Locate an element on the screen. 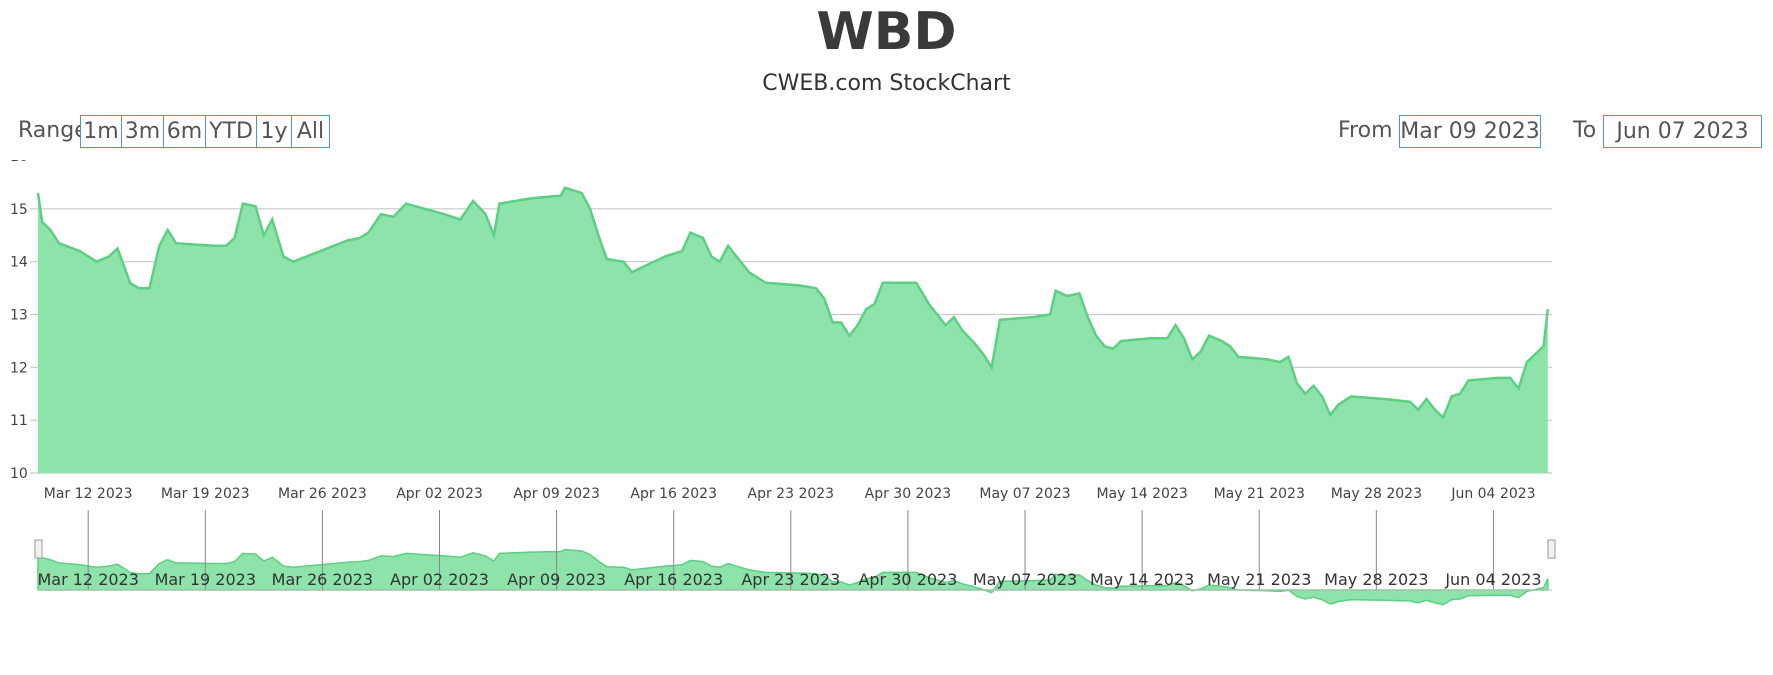 The image size is (1773, 675). x-tick-label: May 21 2023 is located at coordinates (1259, 494).